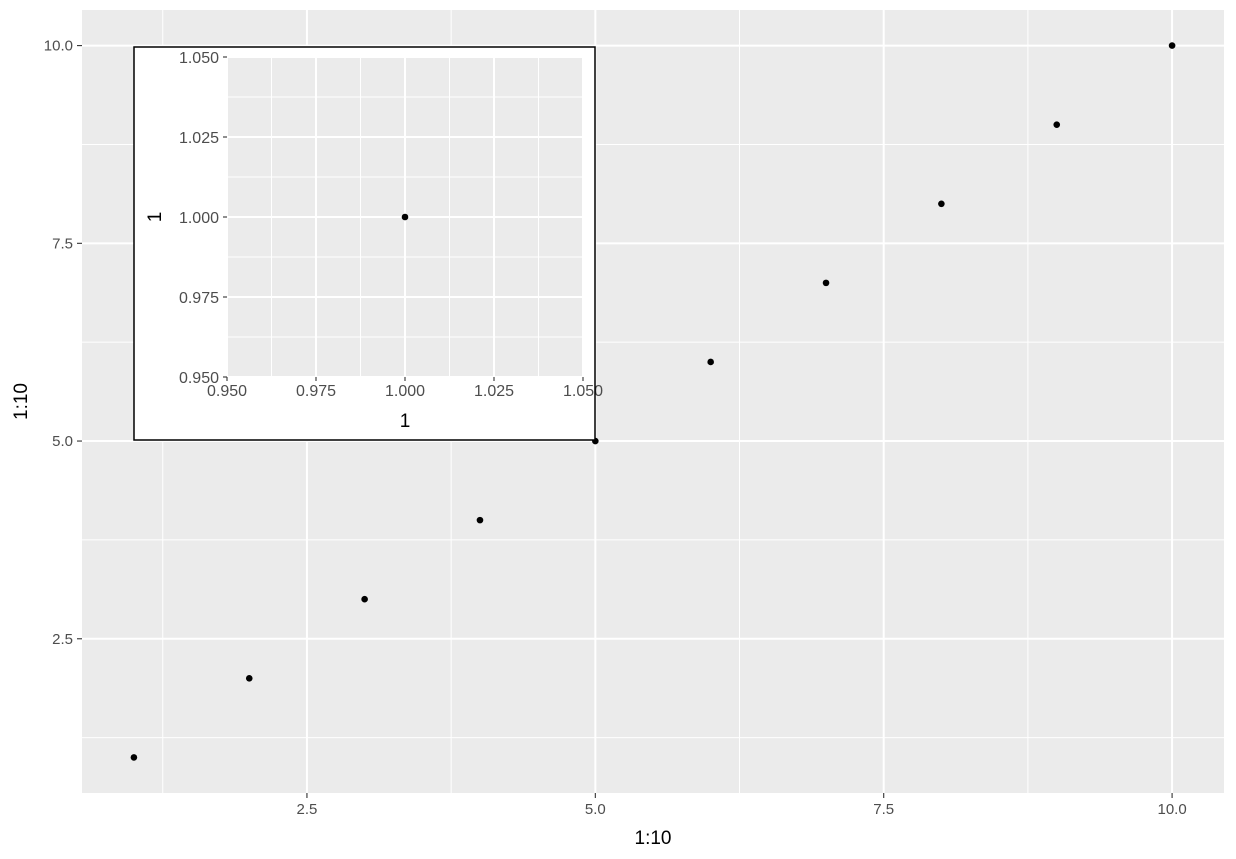  I want to click on inset-points, so click(405, 217).